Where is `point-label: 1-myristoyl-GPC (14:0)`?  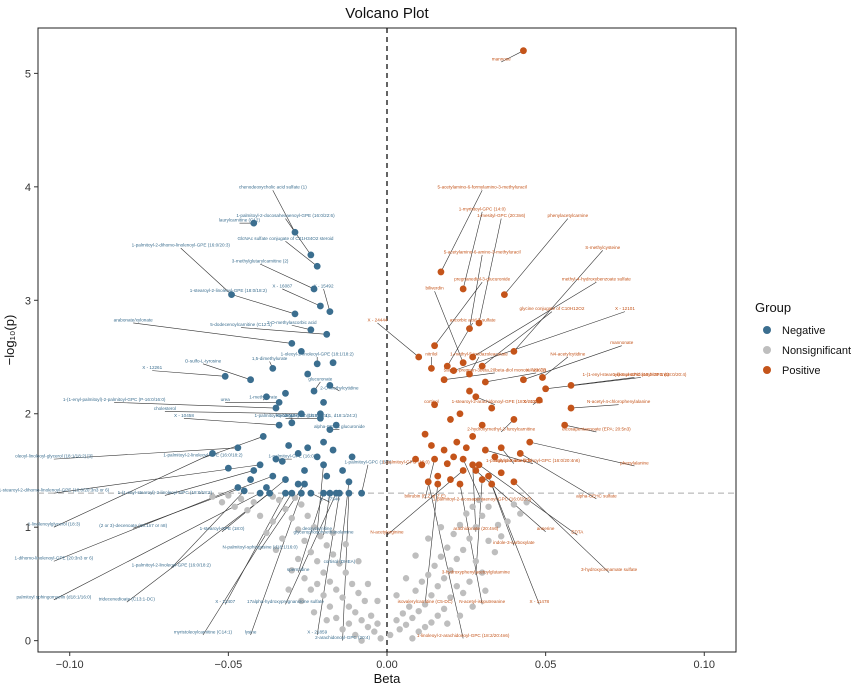
point-label: 1-myristoyl-GPC (14:0) is located at coordinates (482, 208).